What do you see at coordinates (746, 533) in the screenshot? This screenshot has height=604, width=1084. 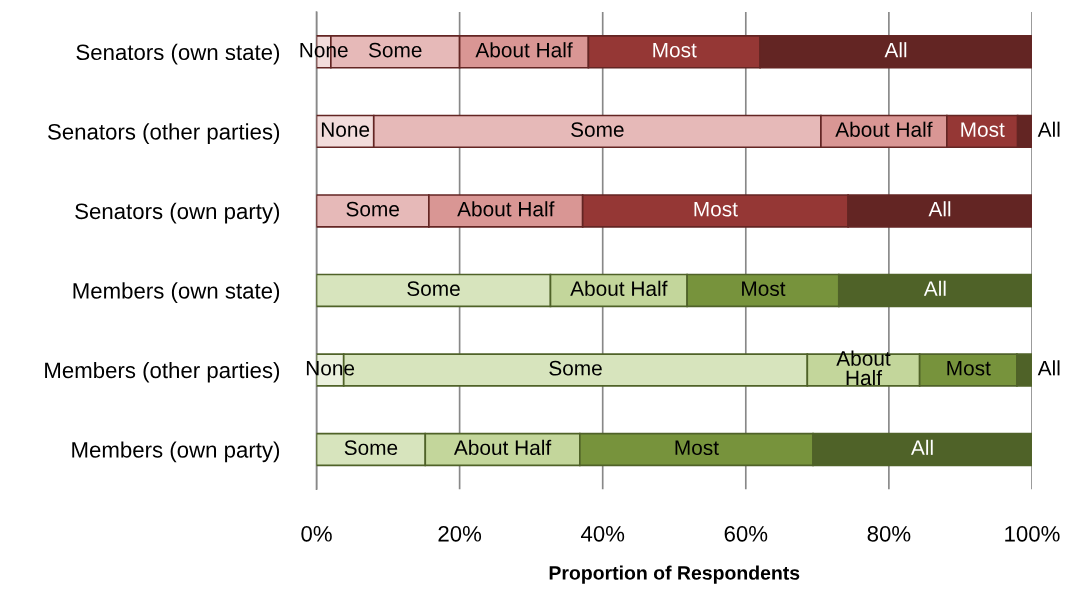 I see `x-tick-label: 60%` at bounding box center [746, 533].